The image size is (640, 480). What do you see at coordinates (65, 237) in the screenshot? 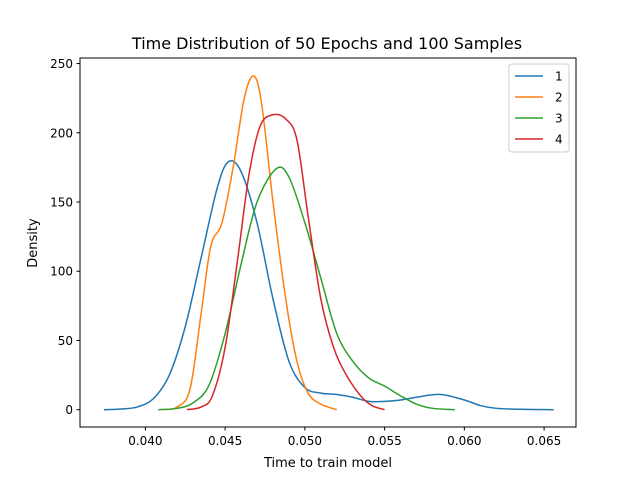
I see `y-axis-ticks: 0 50 100 150 200 250` at bounding box center [65, 237].